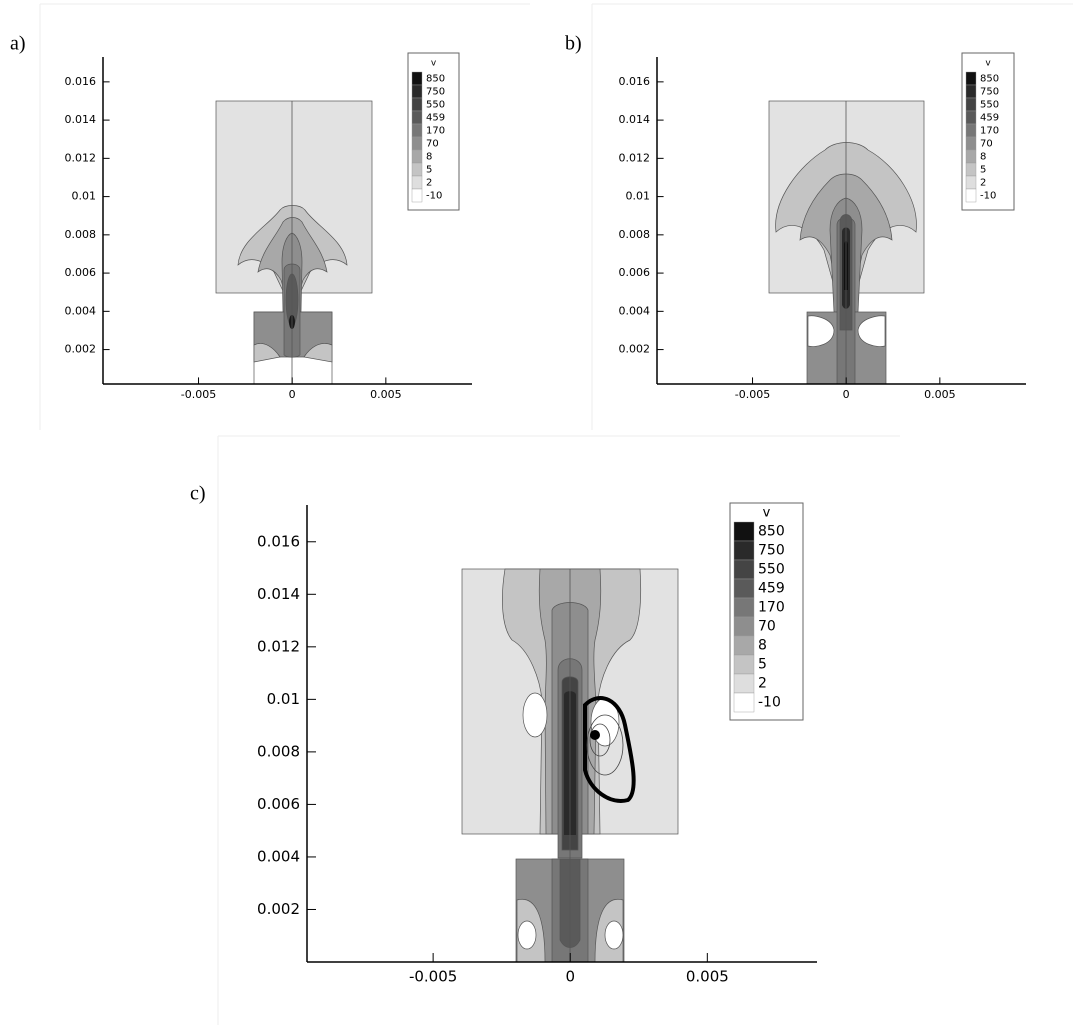 This screenshot has width=1073, height=1025. I want to click on panel-label: a), so click(18, 44).